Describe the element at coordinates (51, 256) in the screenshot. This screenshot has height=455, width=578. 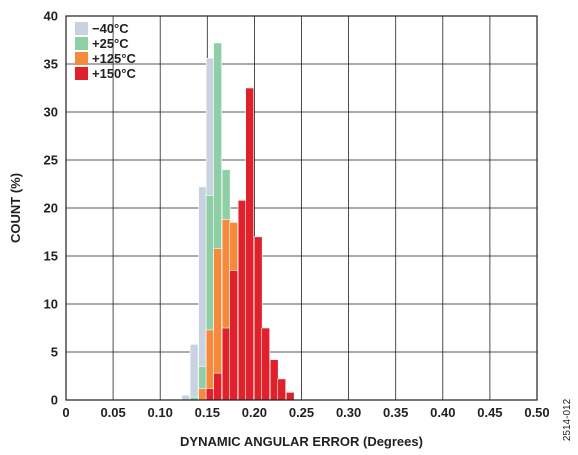
I see `y-tick-label: 15` at that location.